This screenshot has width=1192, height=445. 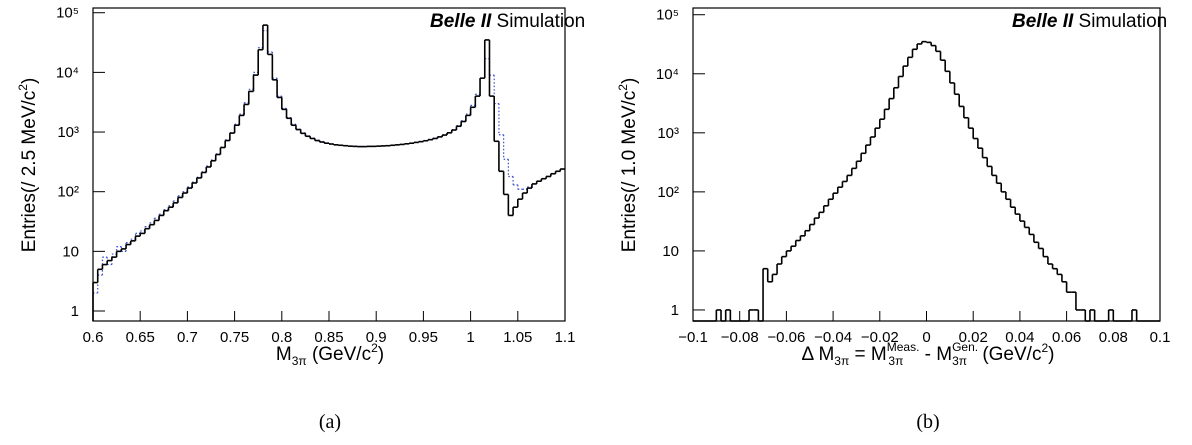 I want to click on x-tick-label: 1, so click(x=470, y=337).